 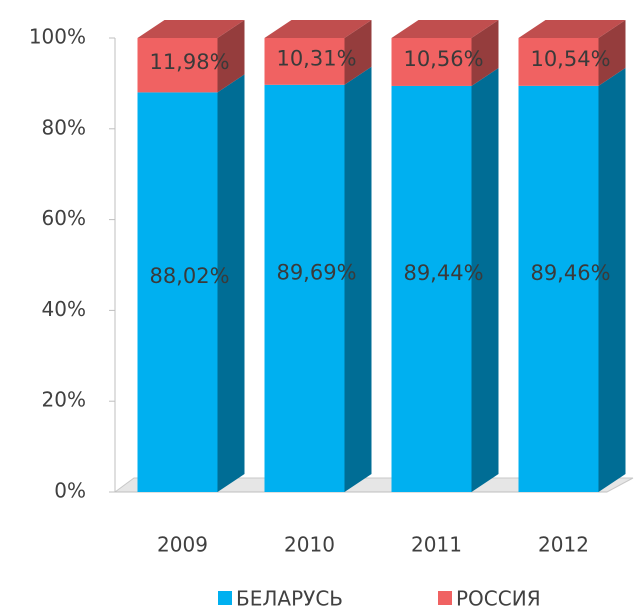 I want to click on x-tick-label: 2012, so click(x=563, y=545).